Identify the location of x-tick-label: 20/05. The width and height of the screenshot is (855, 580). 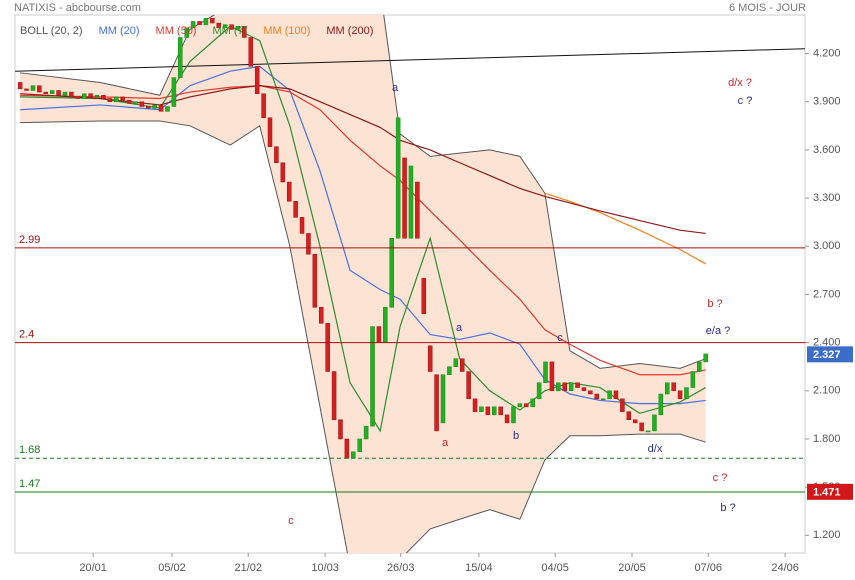
(632, 568).